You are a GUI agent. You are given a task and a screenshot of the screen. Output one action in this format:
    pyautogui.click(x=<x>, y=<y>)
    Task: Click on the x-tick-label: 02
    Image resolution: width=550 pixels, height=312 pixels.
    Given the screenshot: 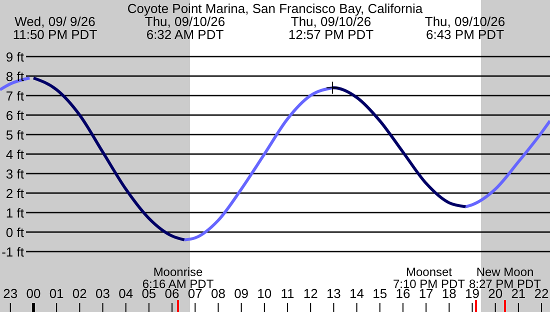 What is the action you would take?
    pyautogui.click(x=79, y=293)
    